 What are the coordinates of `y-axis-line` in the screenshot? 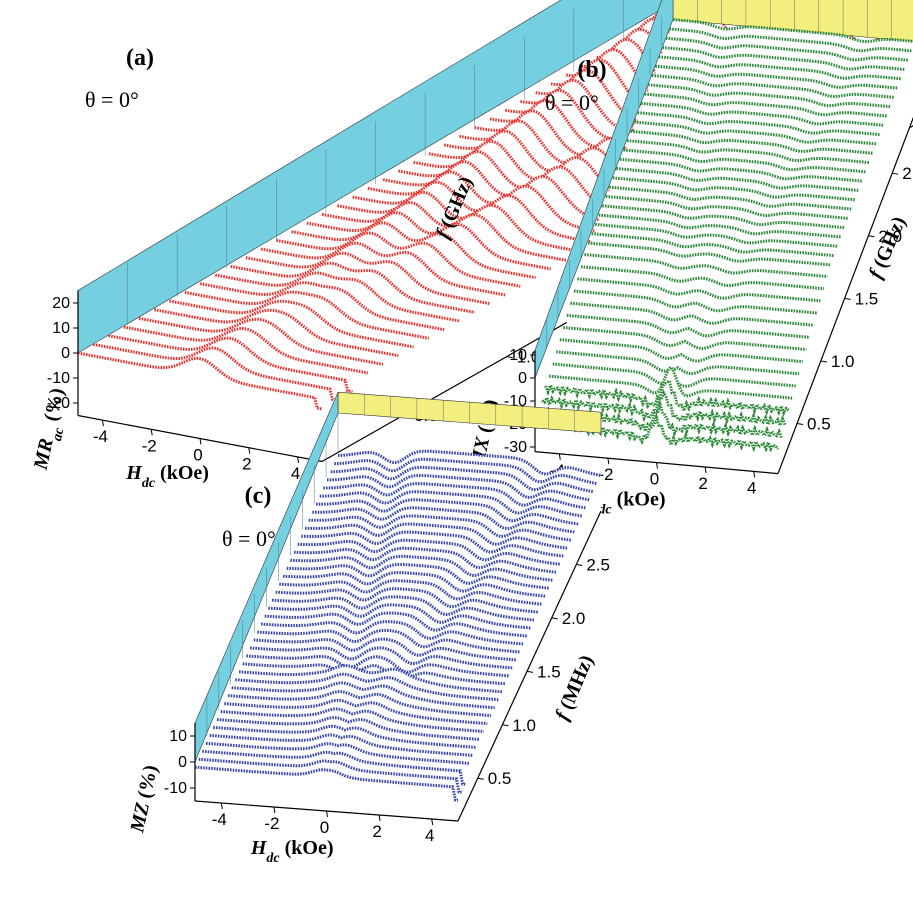 It's located at (845, 295).